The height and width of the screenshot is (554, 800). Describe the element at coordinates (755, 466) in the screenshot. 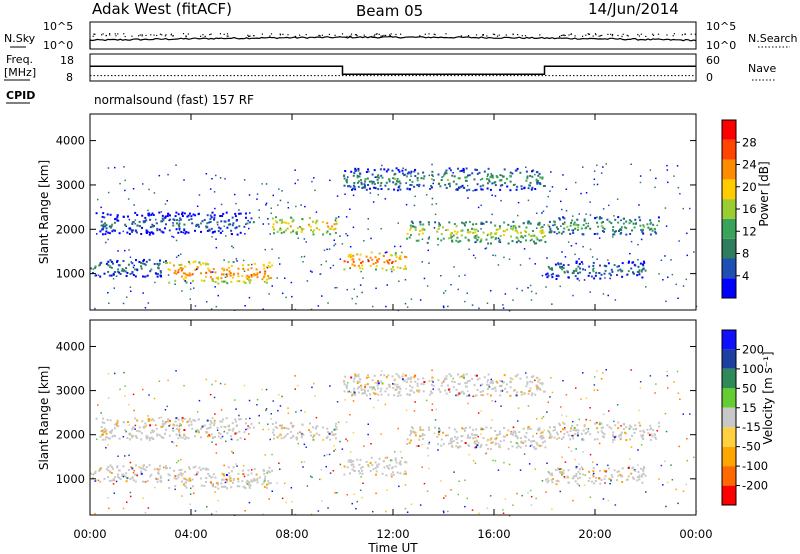

I see `colorbar-tick-label: -100` at that location.